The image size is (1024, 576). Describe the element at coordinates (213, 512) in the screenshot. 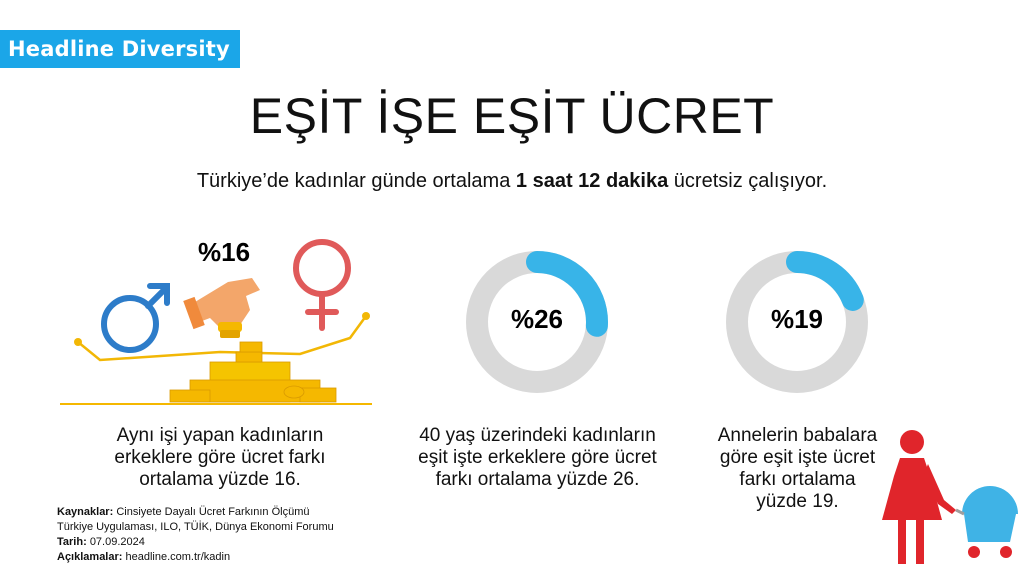

I see `sources-value: Cinsiyete Dayalı Ücret Farkının Ölçümü` at that location.